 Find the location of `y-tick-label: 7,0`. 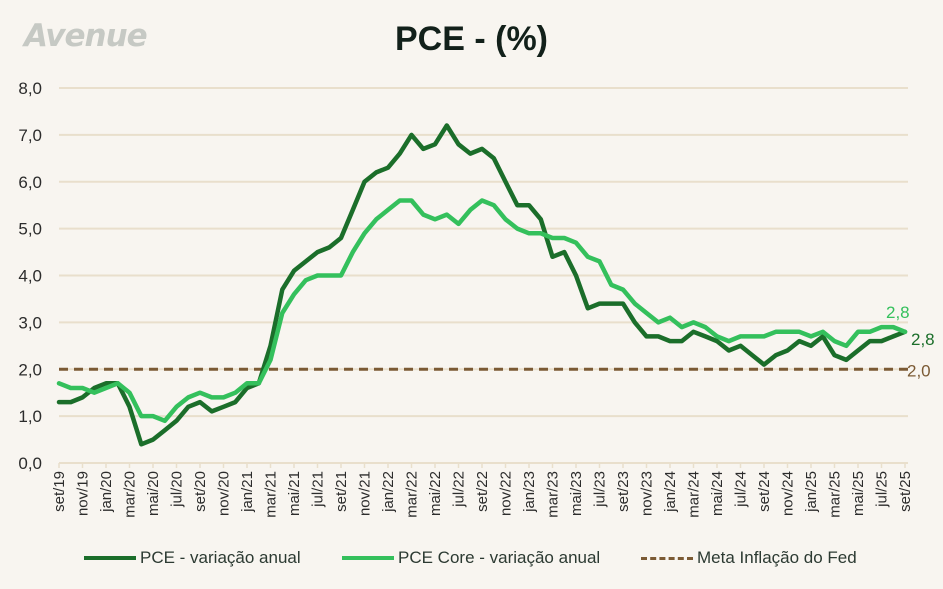

y-tick-label: 7,0 is located at coordinates (30, 135).